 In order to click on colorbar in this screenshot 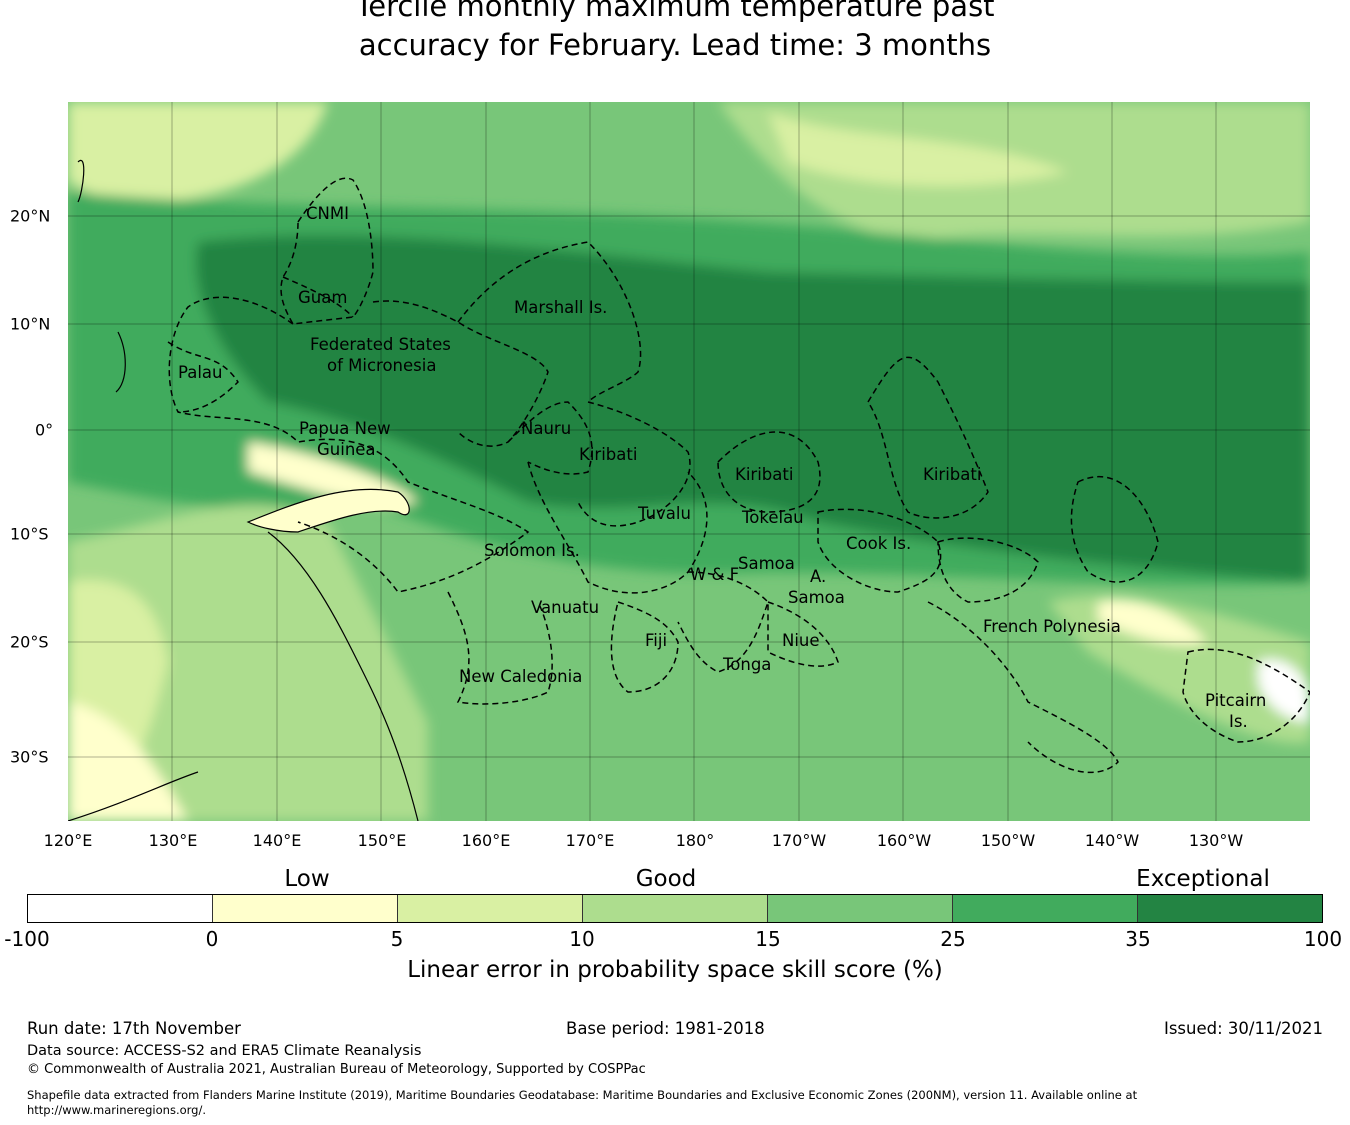, I will do `click(675, 908)`.